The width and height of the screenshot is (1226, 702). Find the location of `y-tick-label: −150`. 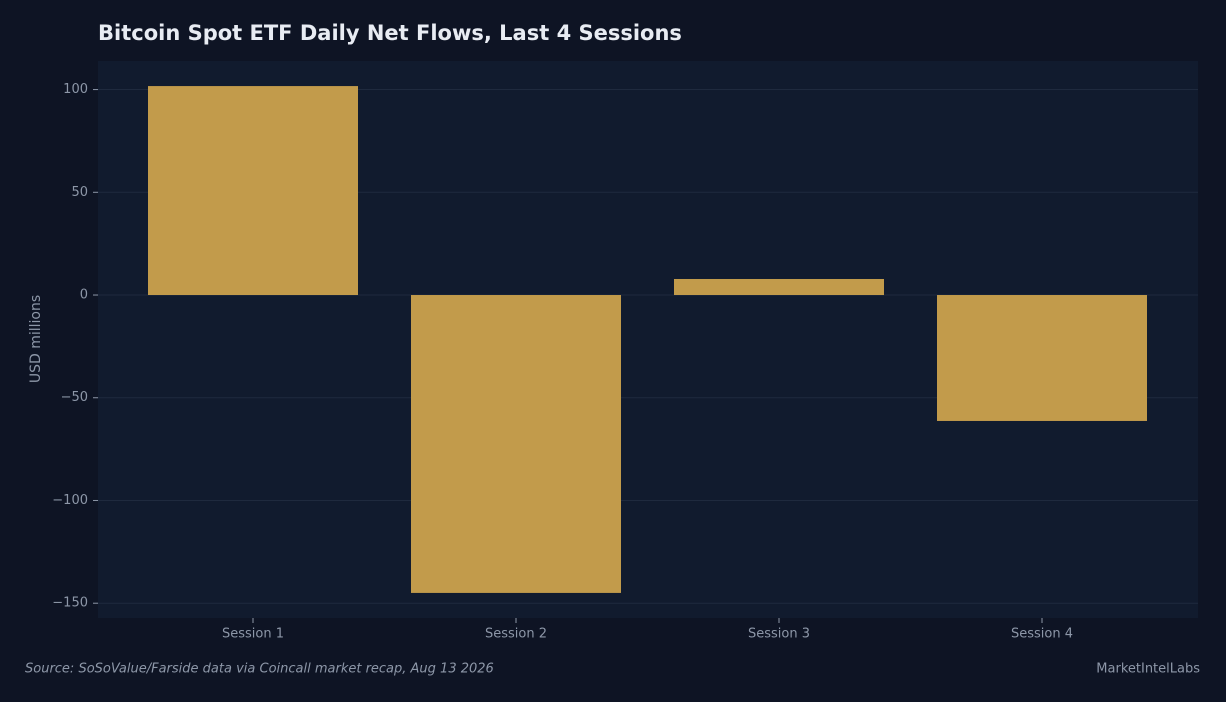

y-tick-label: −150 is located at coordinates (70, 603).